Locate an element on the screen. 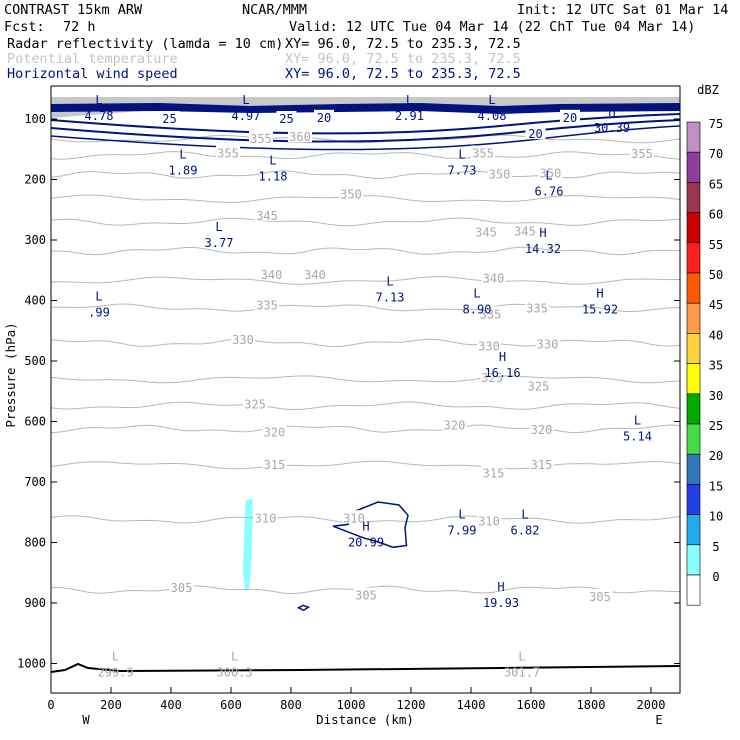 The height and width of the screenshot is (740, 740). wind-extremum-value: 16.16 is located at coordinates (502, 373).